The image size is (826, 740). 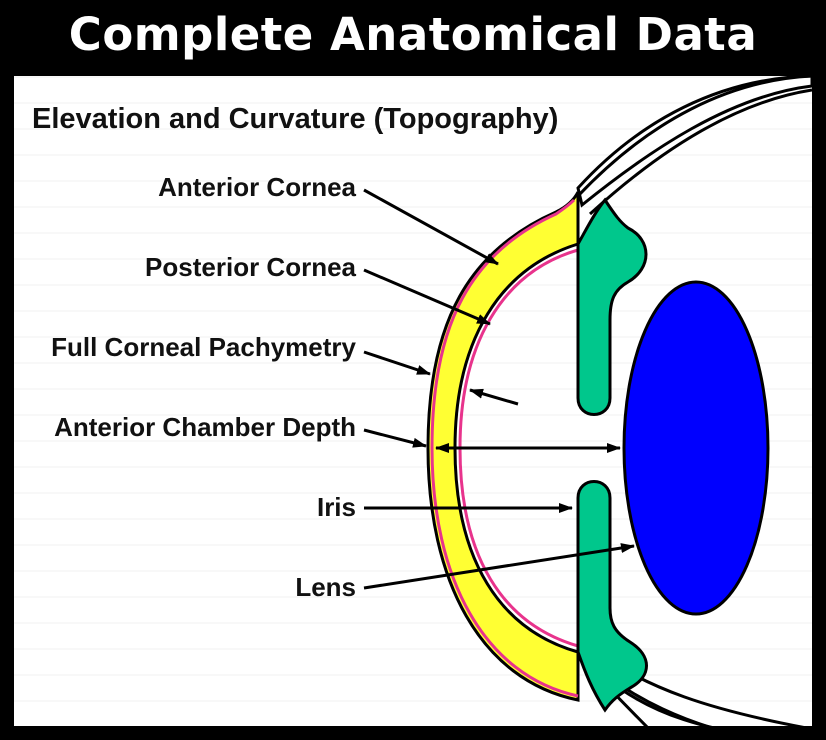 What do you see at coordinates (494, 397) in the screenshot?
I see `arrow-pachymetry-inner` at bounding box center [494, 397].